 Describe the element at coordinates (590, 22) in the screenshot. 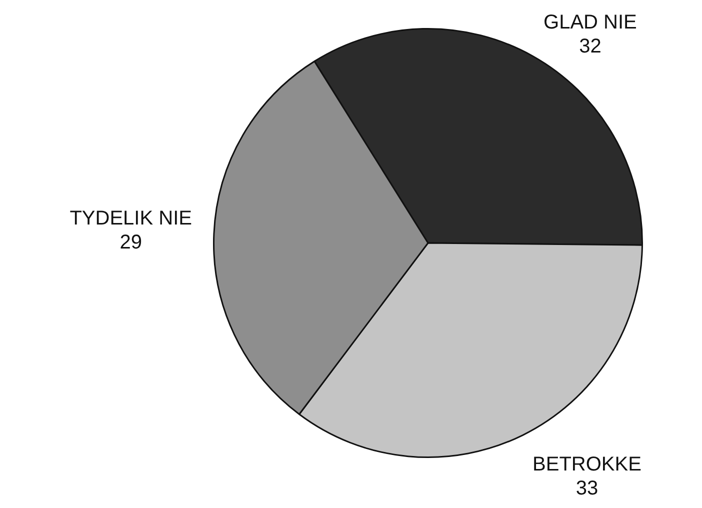

I see `slice-label: GLAD NIE` at that location.